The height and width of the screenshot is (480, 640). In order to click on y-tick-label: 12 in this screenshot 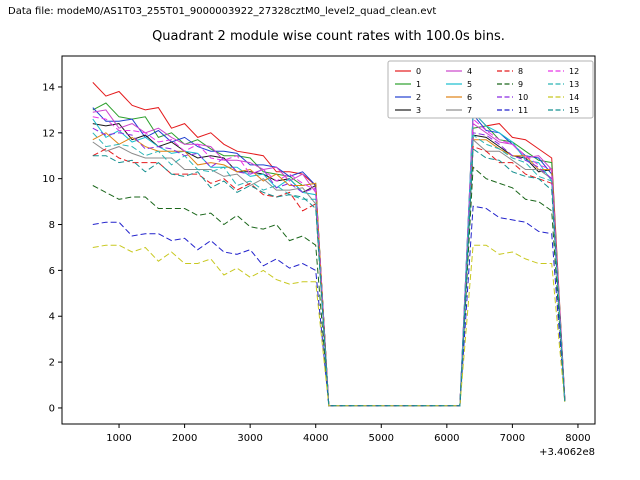, I will do `click(48, 133)`.